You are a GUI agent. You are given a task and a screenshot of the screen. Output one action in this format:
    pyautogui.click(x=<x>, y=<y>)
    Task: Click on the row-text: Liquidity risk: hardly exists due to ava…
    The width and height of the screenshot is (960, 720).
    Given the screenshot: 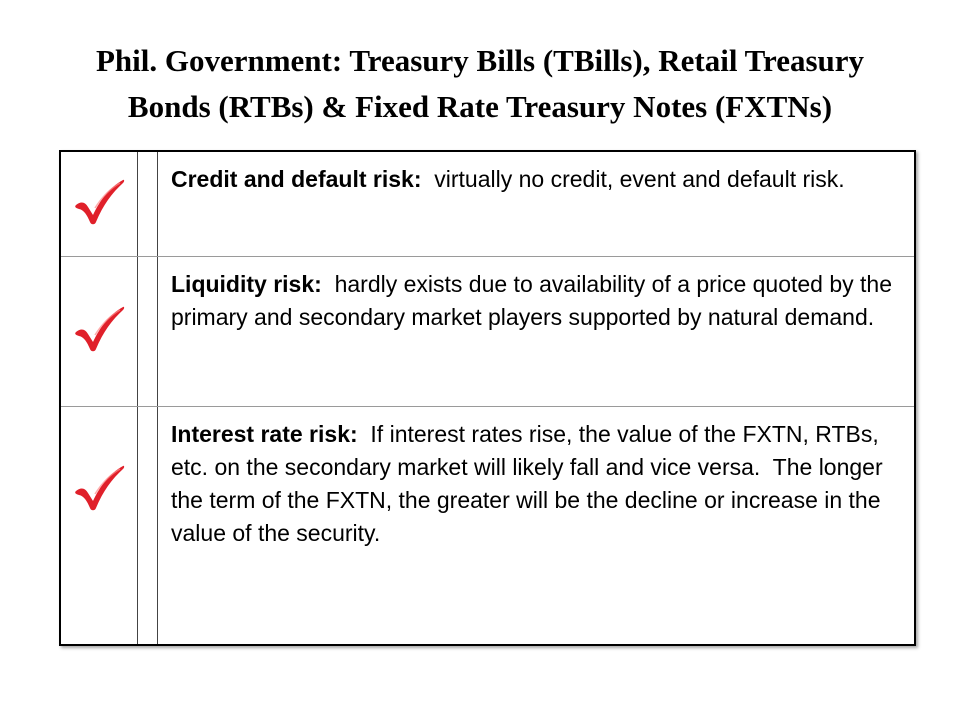 What is the action you would take?
    pyautogui.click(x=535, y=301)
    